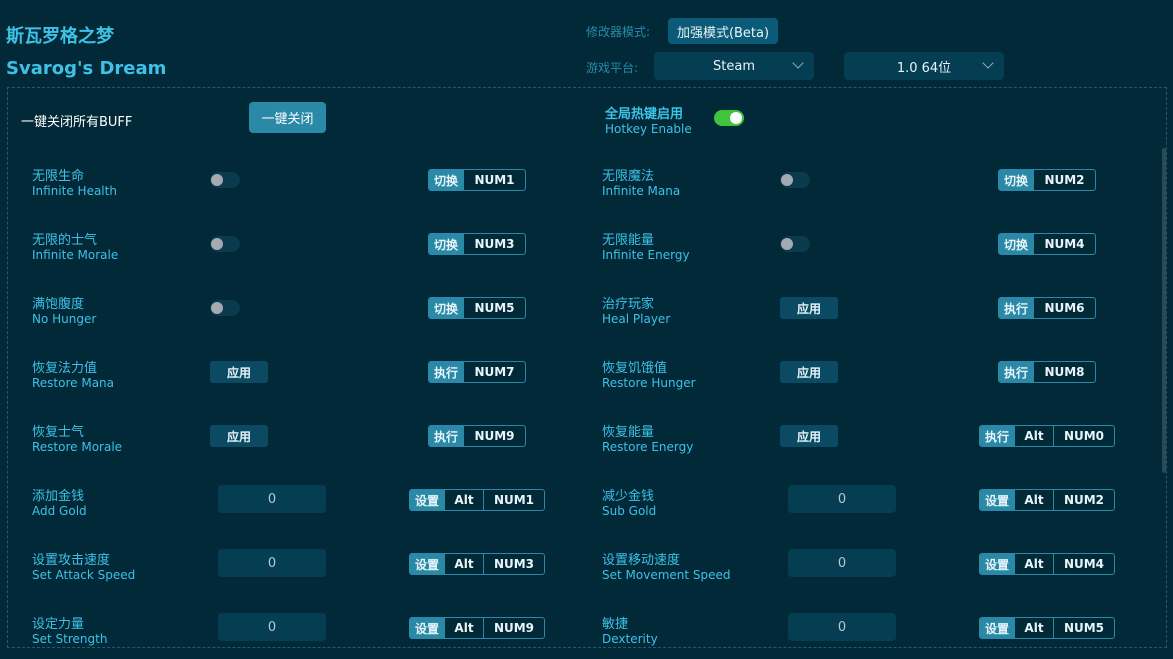 Image resolution: width=1173 pixels, height=659 pixels. Describe the element at coordinates (513, 628) in the screenshot. I see `hotkey-key: NUM9` at that location.